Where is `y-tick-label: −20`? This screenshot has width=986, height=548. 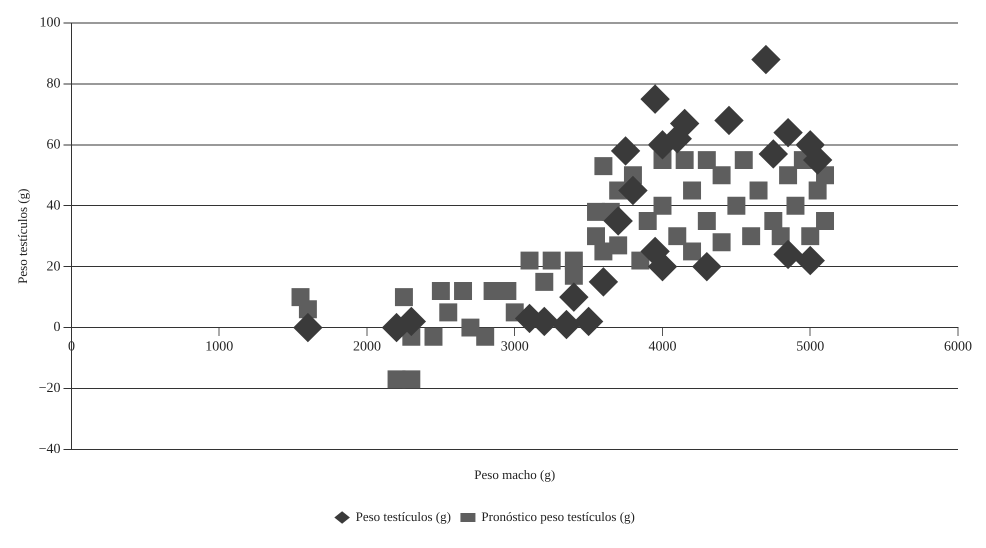 y-tick-label: −20 is located at coordinates (49, 388).